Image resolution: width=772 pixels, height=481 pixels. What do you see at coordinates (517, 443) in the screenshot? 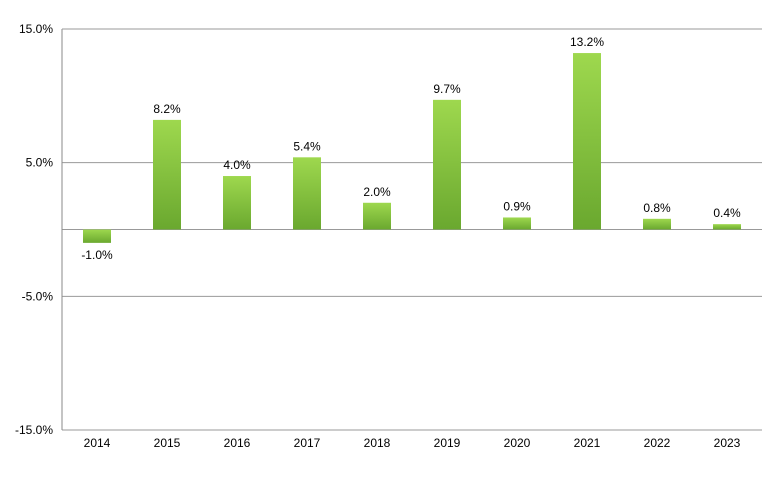
I see `x-tick-label: 2020` at bounding box center [517, 443].